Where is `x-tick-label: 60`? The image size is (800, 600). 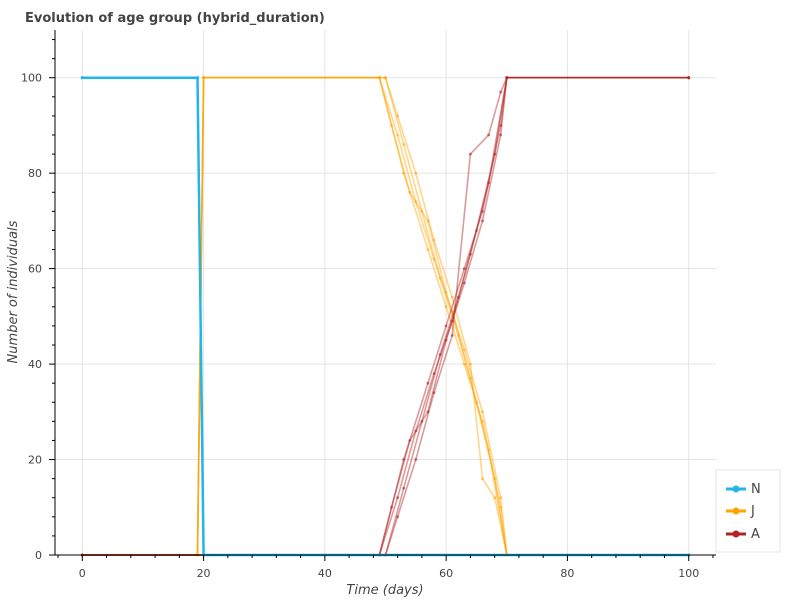 x-tick-label: 60 is located at coordinates (446, 573).